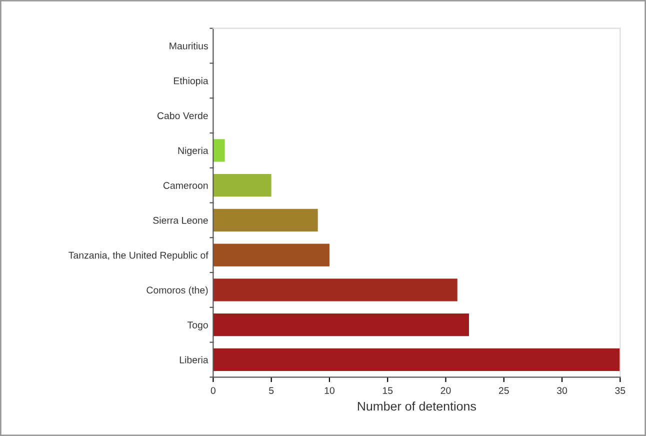  What do you see at coordinates (445, 390) in the screenshot?
I see `x-tick-label: 20` at bounding box center [445, 390].